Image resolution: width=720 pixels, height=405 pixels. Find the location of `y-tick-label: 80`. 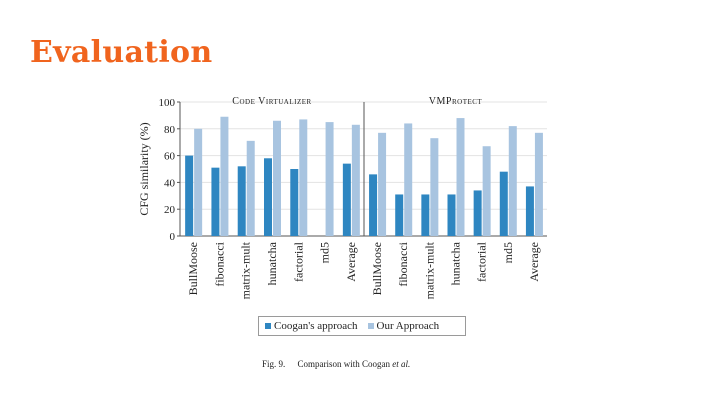

y-tick-label: 80 is located at coordinates (170, 130).